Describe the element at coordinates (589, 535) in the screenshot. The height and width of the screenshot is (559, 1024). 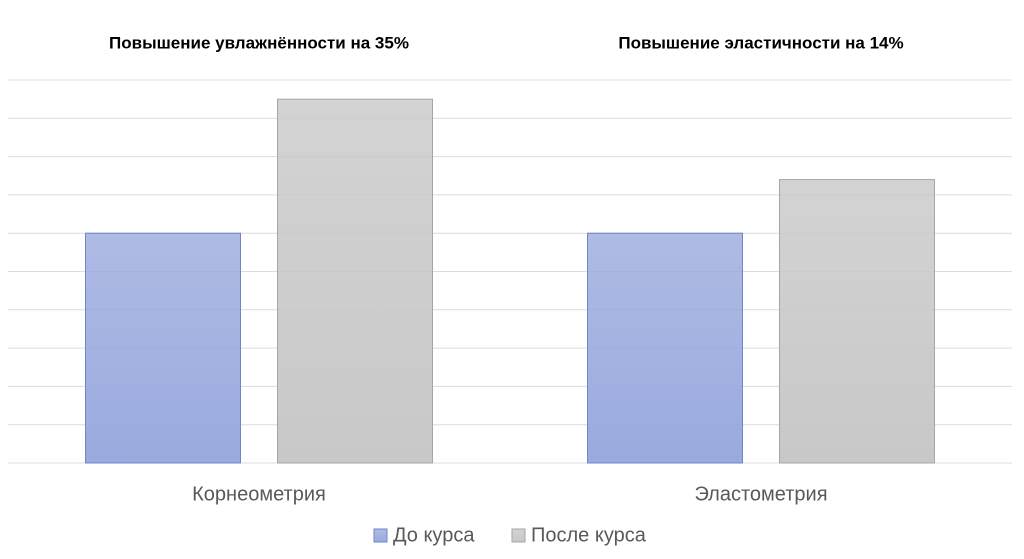
I see `legend-label: После курса` at that location.